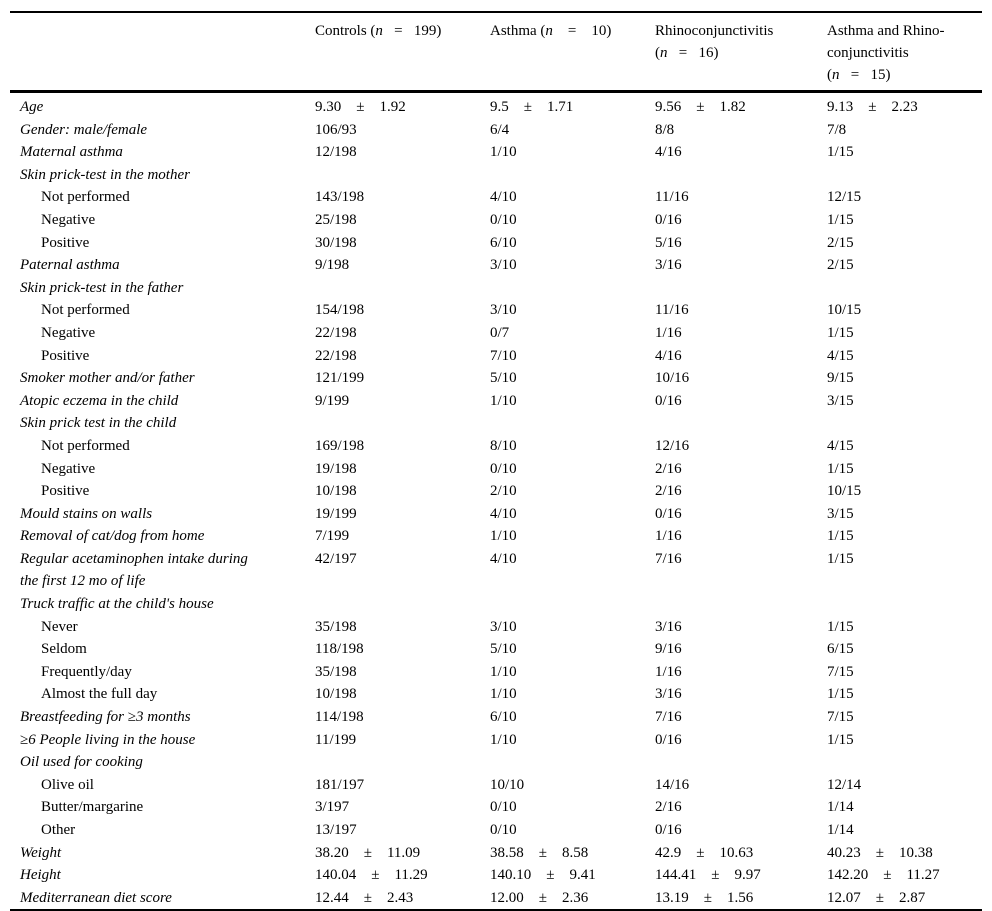  I want to click on data-cell: 40.23 ±10.38, so click(904, 853).